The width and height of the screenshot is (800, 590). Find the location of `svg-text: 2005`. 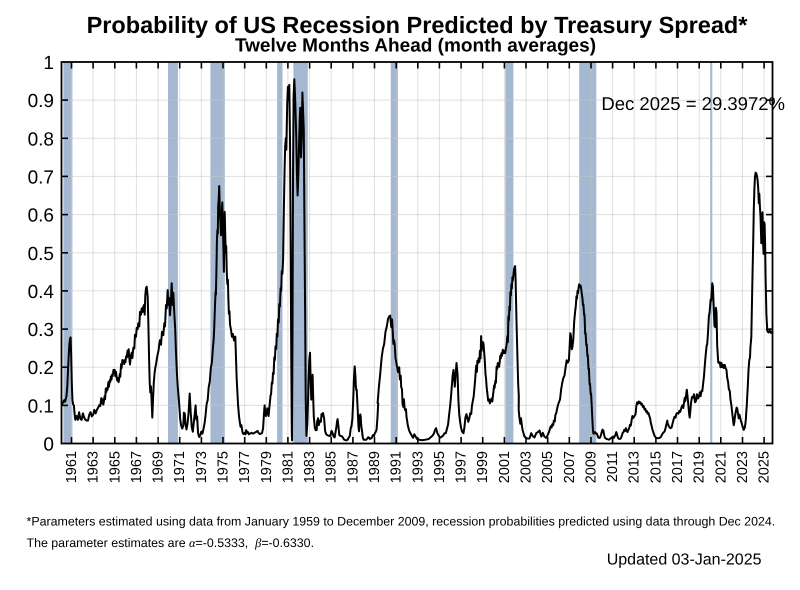

svg-text: 2005 is located at coordinates (548, 467).